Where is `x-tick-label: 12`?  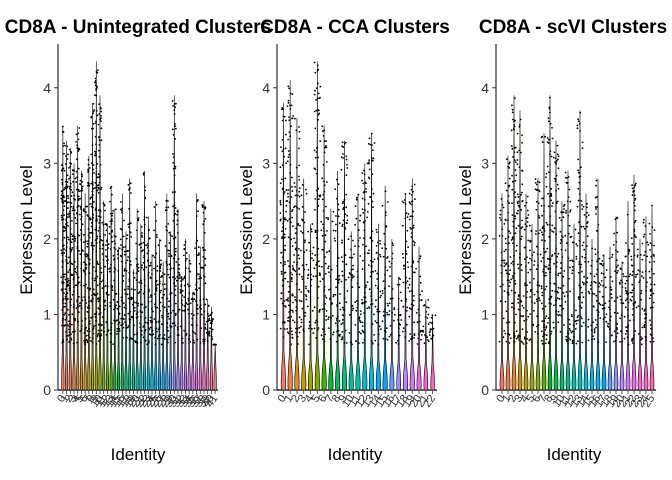
x-tick-label: 12 is located at coordinates (361, 401).